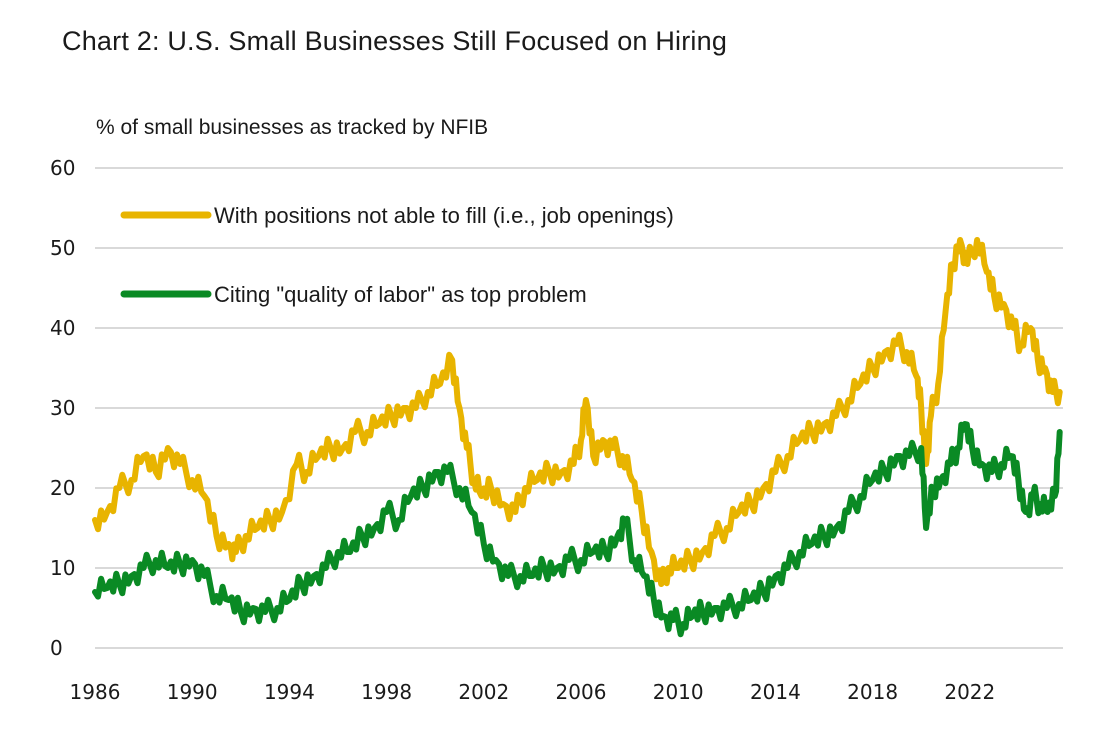  What do you see at coordinates (872, 692) in the screenshot?
I see `x-tick-label: 2018` at bounding box center [872, 692].